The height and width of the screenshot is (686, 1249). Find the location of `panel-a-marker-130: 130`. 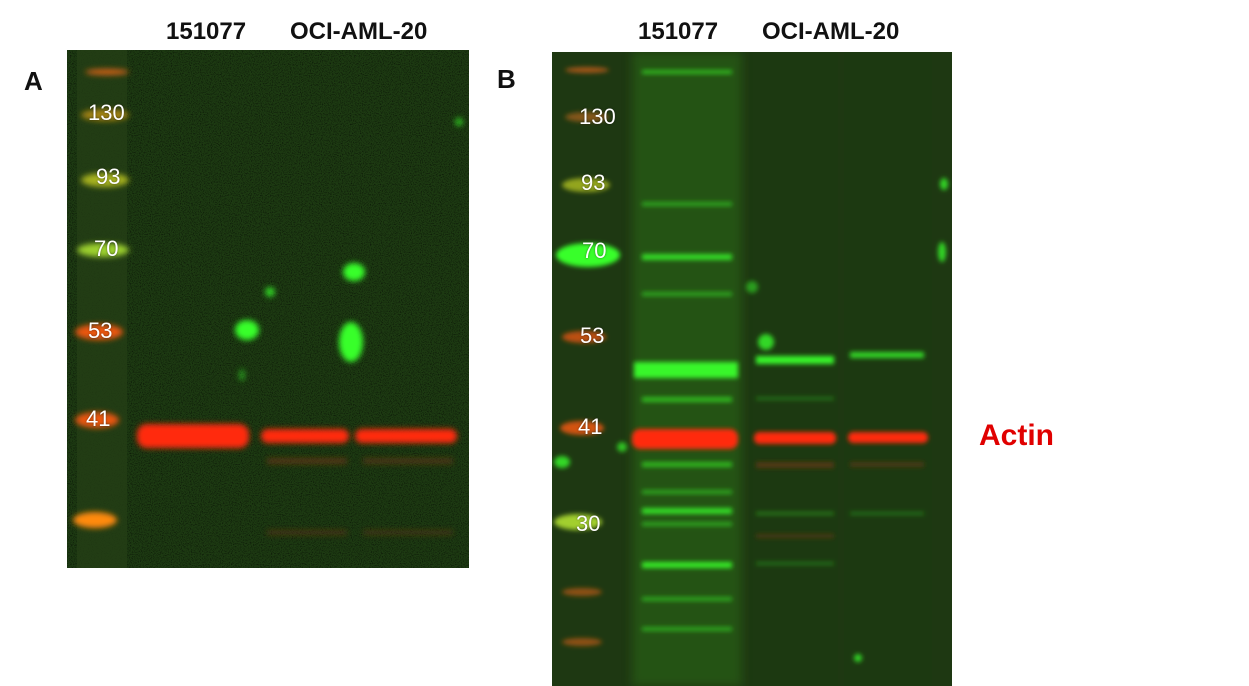

panel-a-marker-130: 130 is located at coordinates (106, 112).